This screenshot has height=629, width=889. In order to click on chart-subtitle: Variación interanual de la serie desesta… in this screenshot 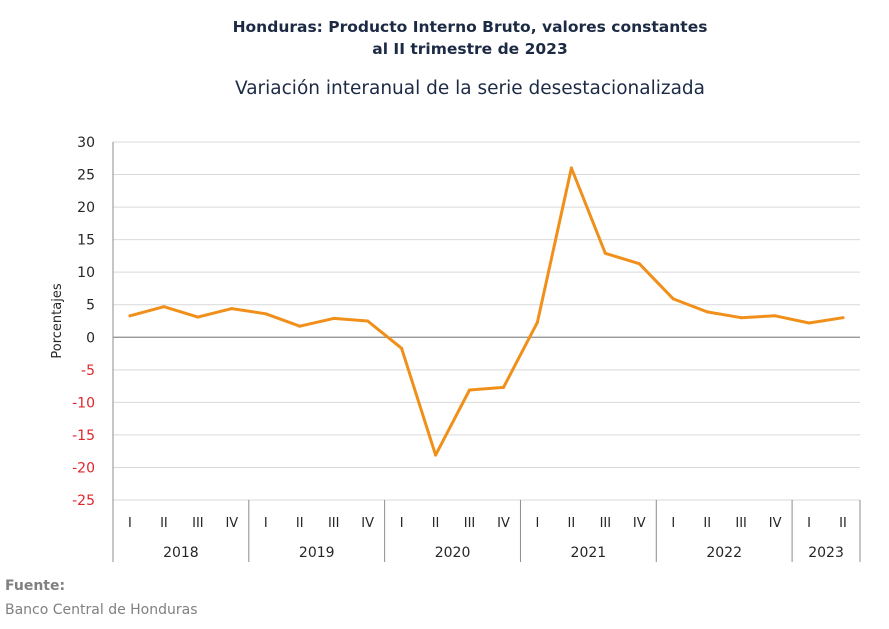, I will do `click(470, 88)`.